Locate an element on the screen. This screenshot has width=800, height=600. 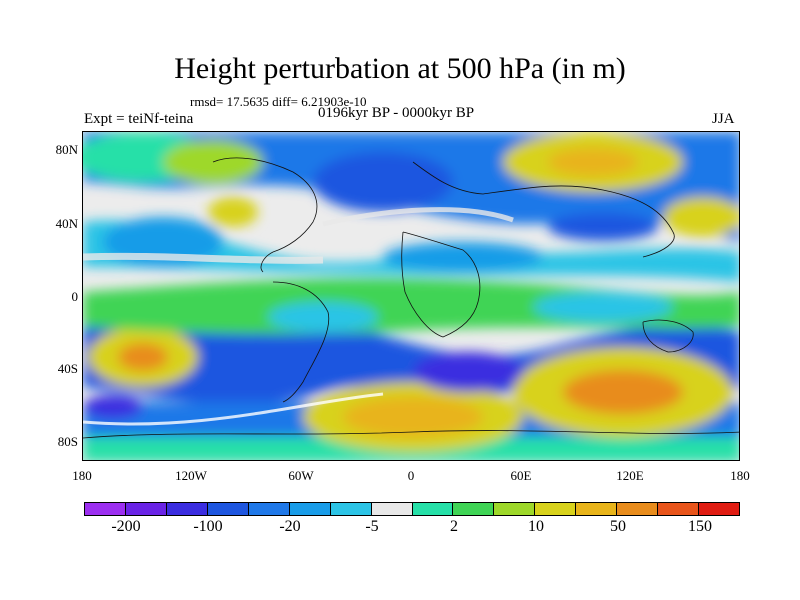
lat-label: 80S is located at coordinates (67, 441).